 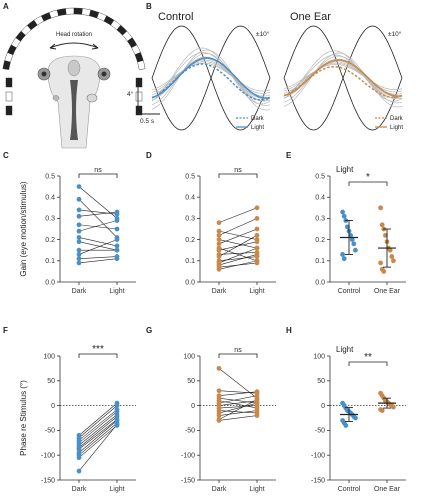 I want to click on x-tick-label: Control, so click(x=349, y=489).